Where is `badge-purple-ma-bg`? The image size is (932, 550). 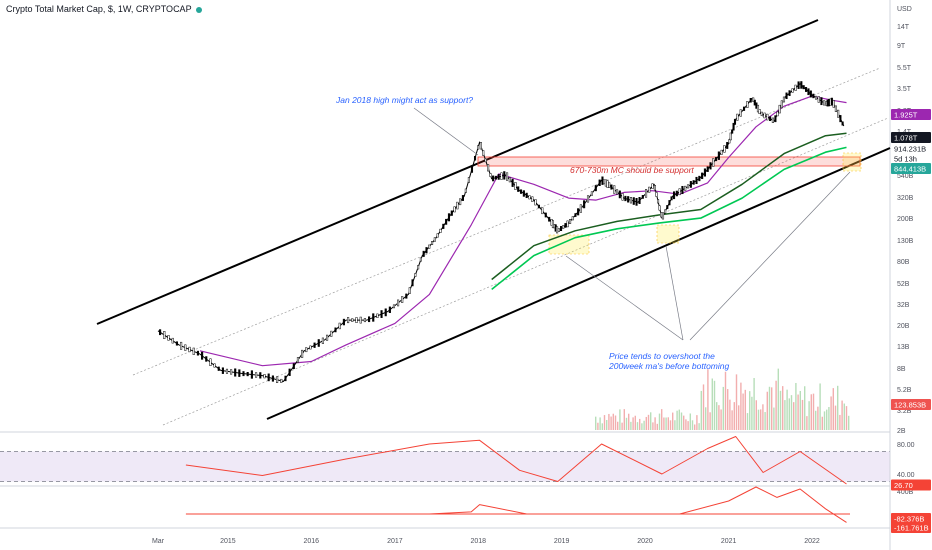 badge-purple-ma-bg is located at coordinates (911, 114).